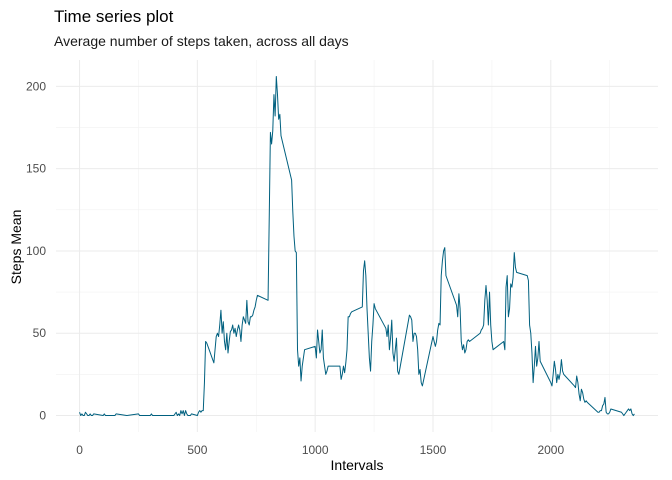 This screenshot has height=480, width=672. I want to click on x-tick-label: 0, so click(79, 450).